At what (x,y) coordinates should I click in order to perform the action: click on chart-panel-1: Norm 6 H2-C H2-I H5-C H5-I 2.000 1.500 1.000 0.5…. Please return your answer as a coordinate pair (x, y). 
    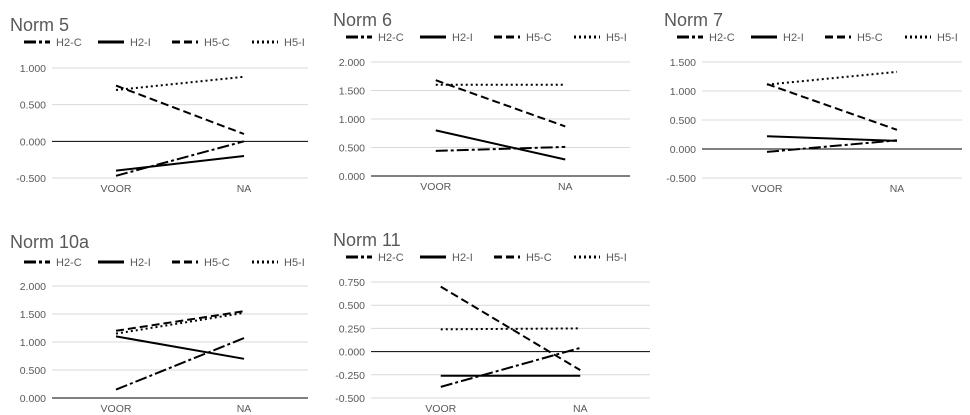
    Looking at the image, I should click on (481, 101).